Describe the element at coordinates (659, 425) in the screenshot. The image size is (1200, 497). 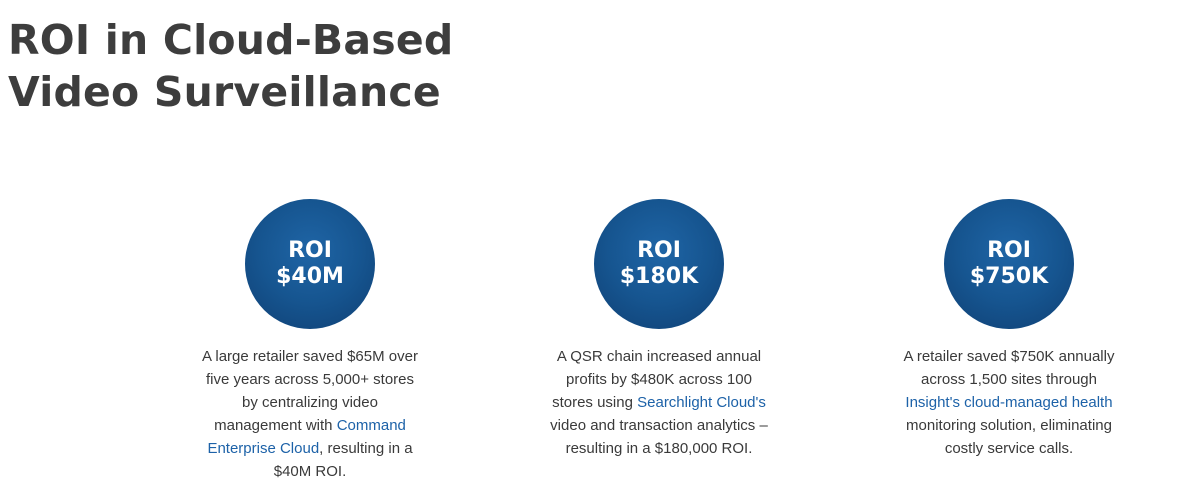
I see `description-line: video and transaction analytics –` at that location.